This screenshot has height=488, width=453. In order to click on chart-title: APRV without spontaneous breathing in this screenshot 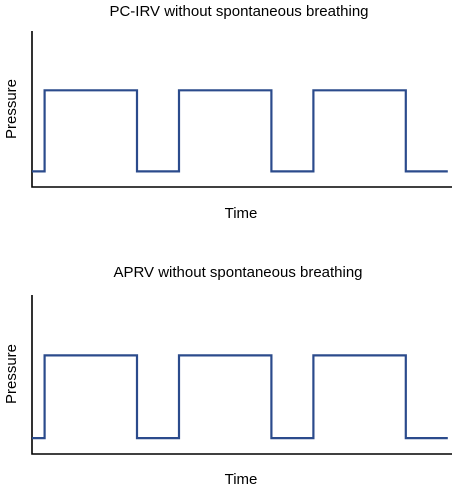, I will do `click(237, 272)`.